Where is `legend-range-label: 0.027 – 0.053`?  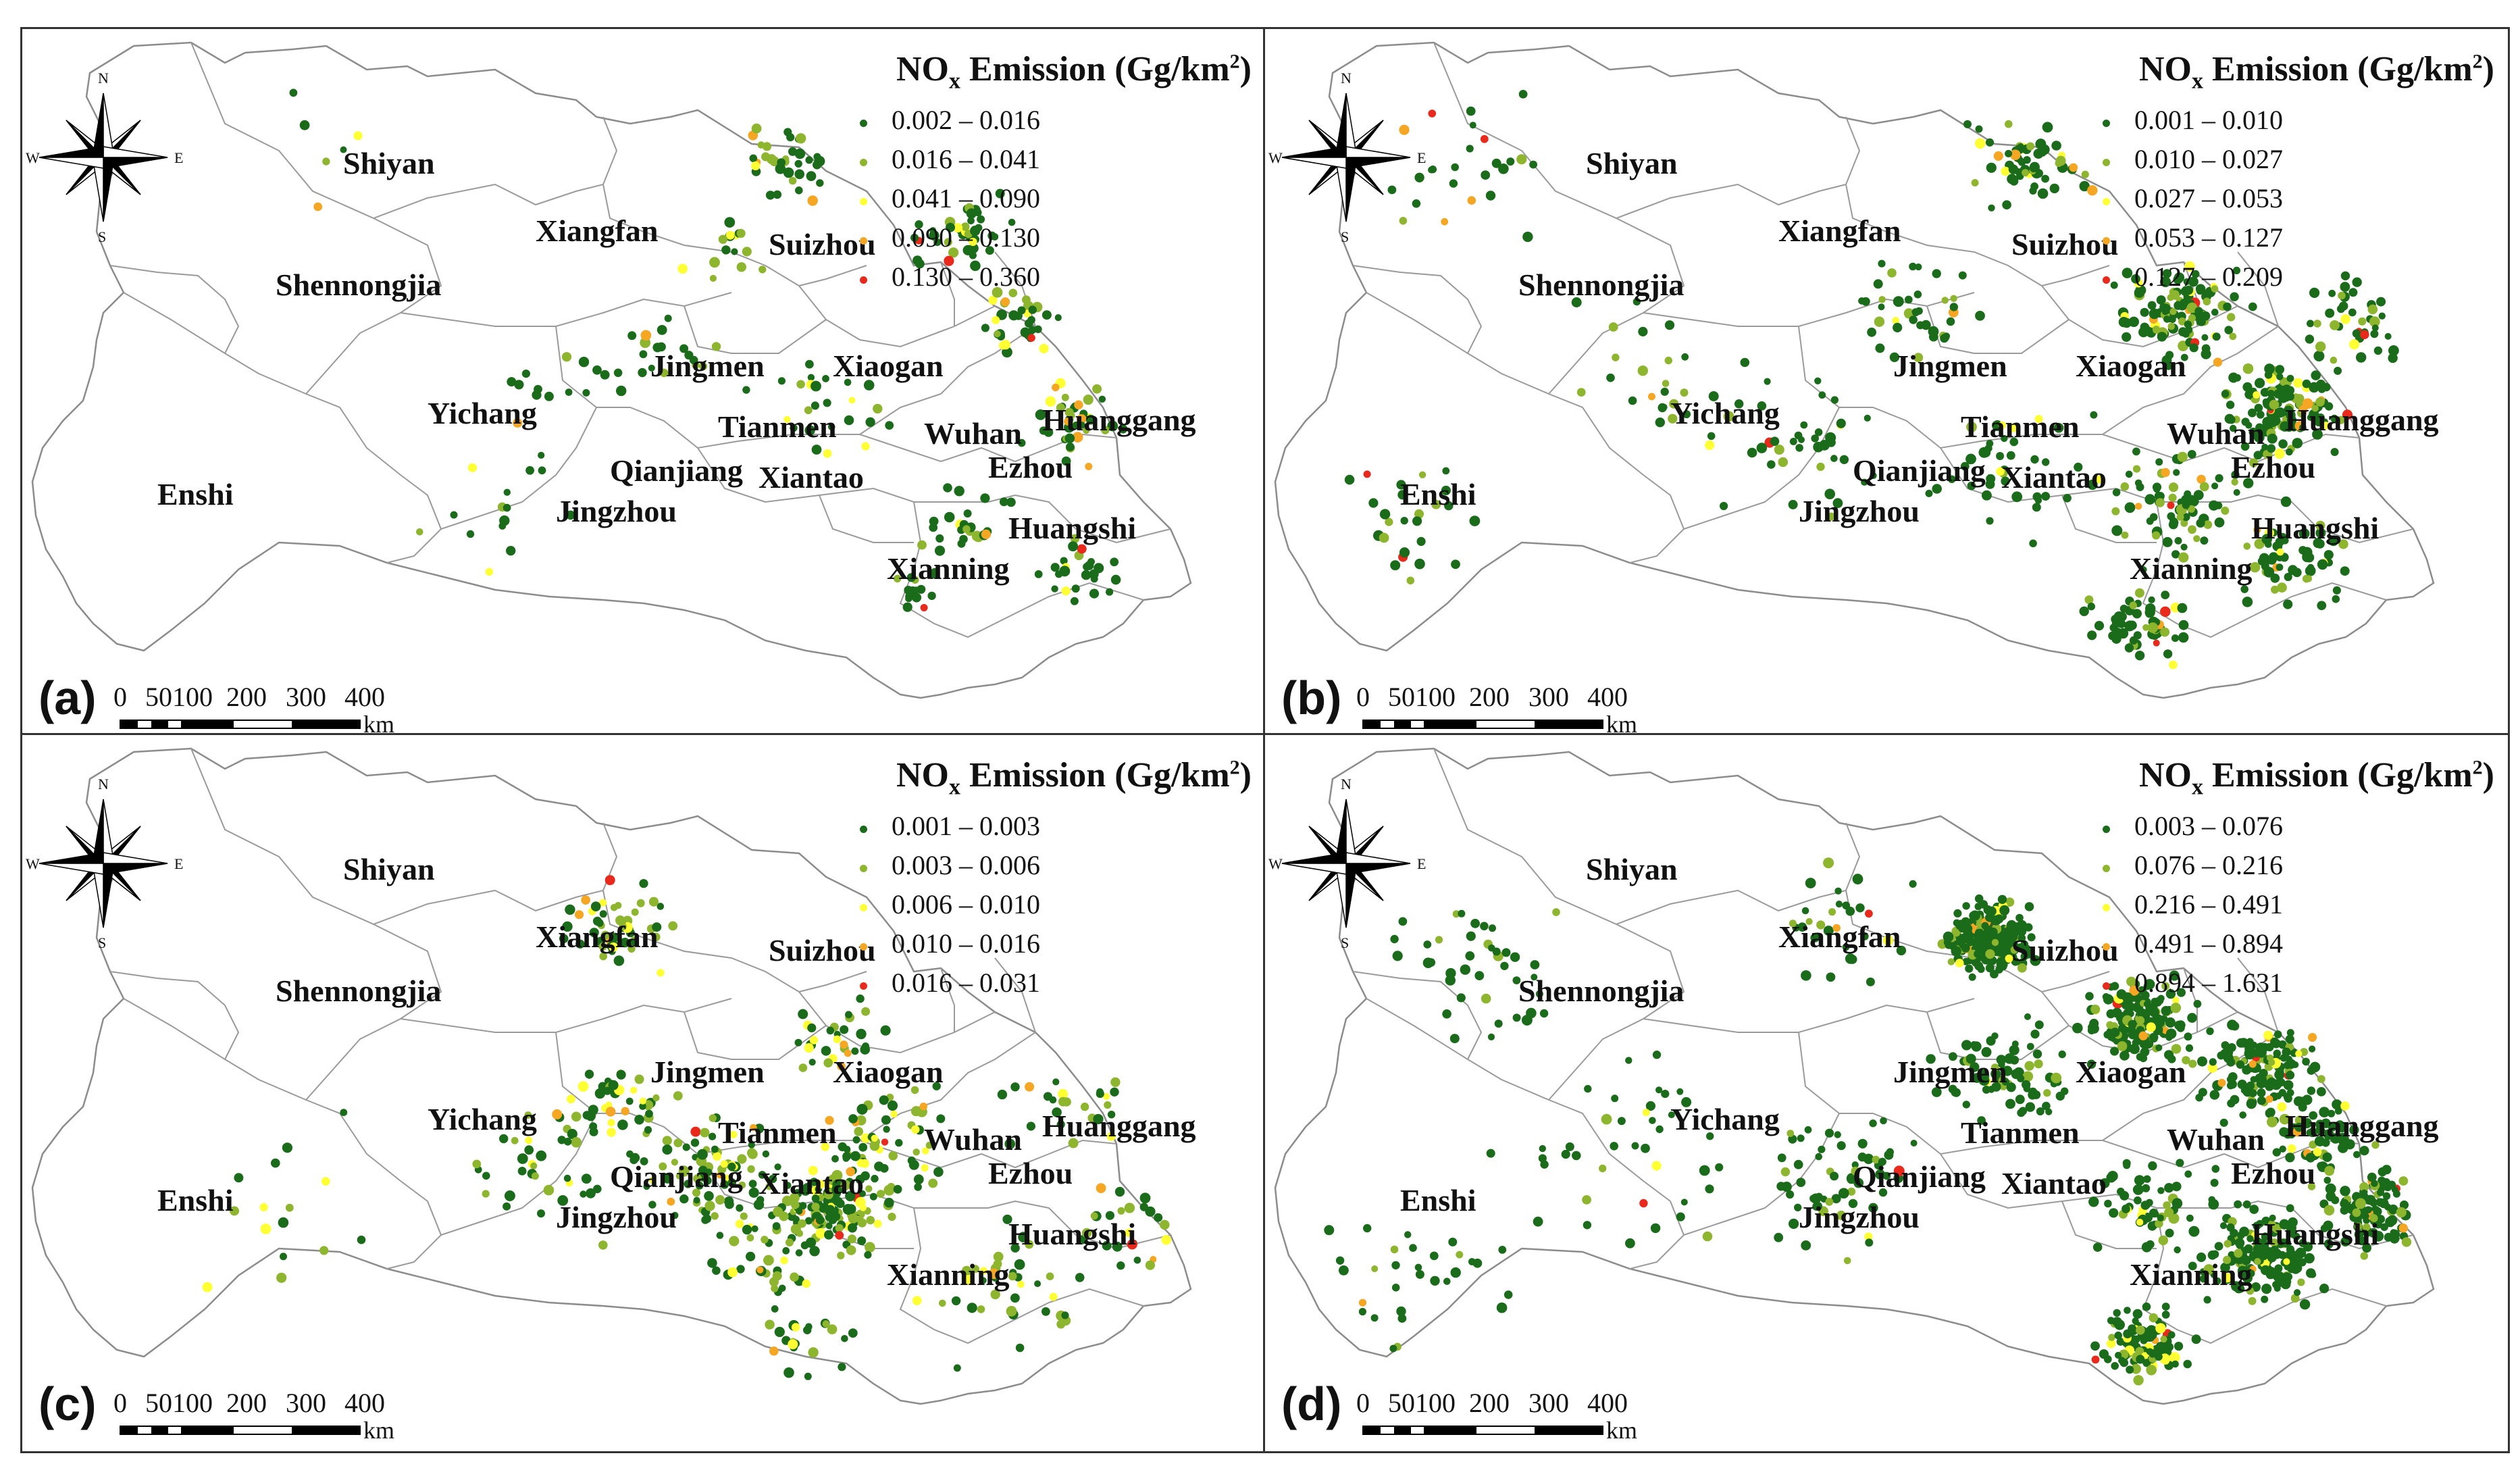 legend-range-label: 0.027 – 0.053 is located at coordinates (2208, 198).